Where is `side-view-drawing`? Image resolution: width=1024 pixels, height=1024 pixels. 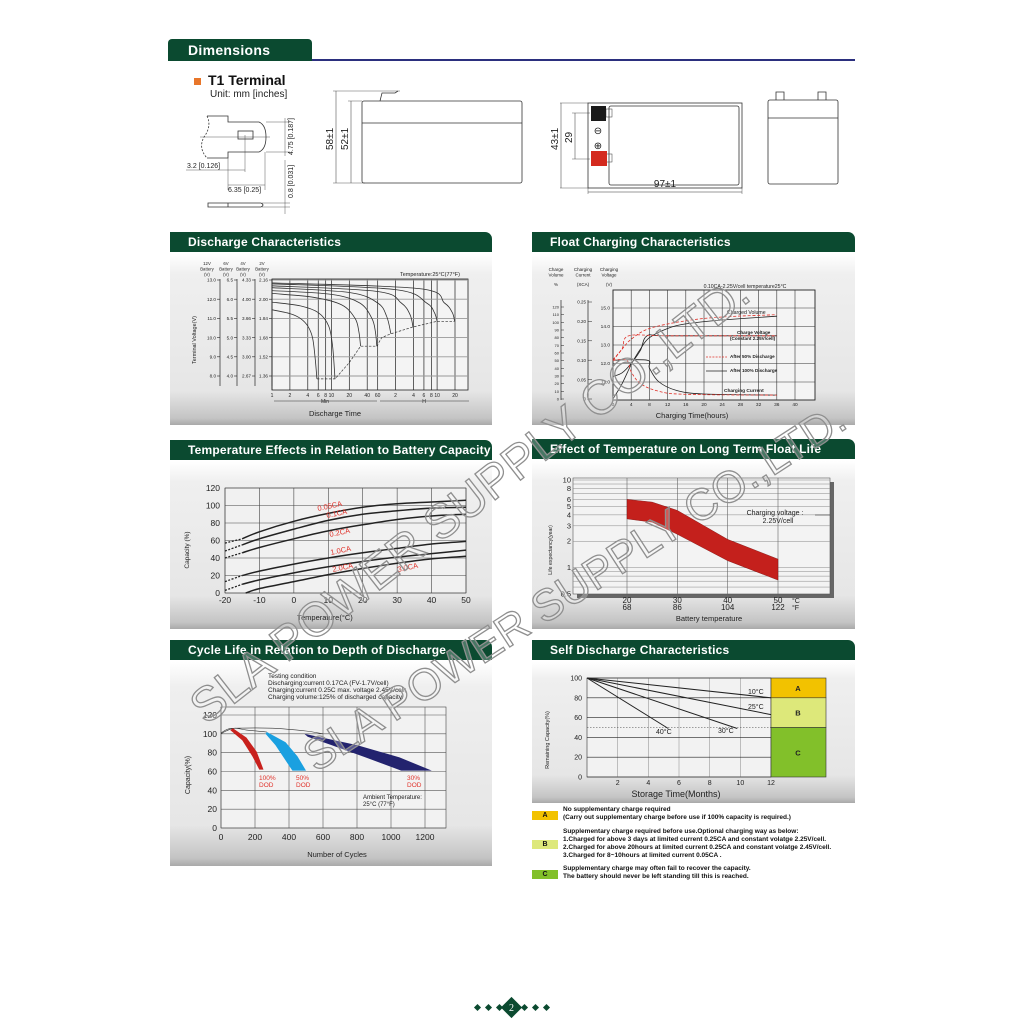
side-view-drawing is located at coordinates (428, 137).